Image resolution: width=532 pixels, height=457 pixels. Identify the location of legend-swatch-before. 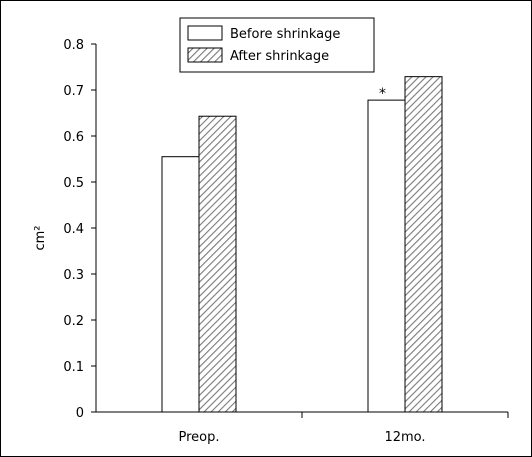
(205, 33).